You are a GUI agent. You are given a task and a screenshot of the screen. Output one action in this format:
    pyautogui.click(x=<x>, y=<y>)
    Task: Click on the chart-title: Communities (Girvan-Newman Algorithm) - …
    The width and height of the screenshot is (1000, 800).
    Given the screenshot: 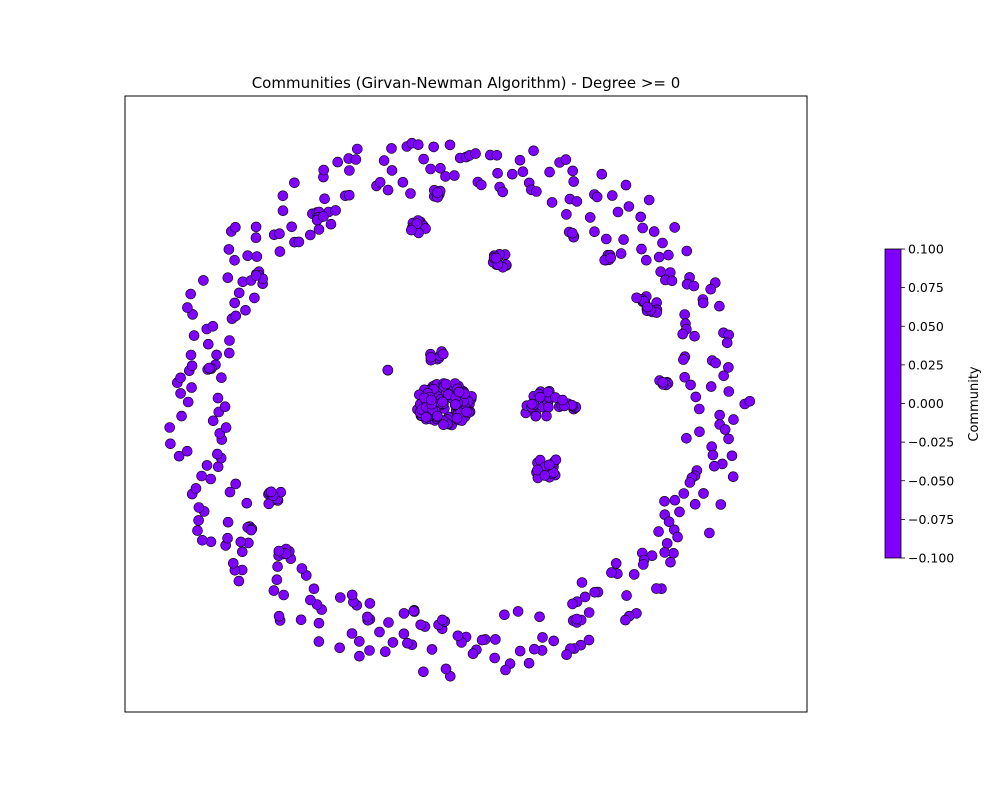 What is the action you would take?
    pyautogui.click(x=466, y=83)
    